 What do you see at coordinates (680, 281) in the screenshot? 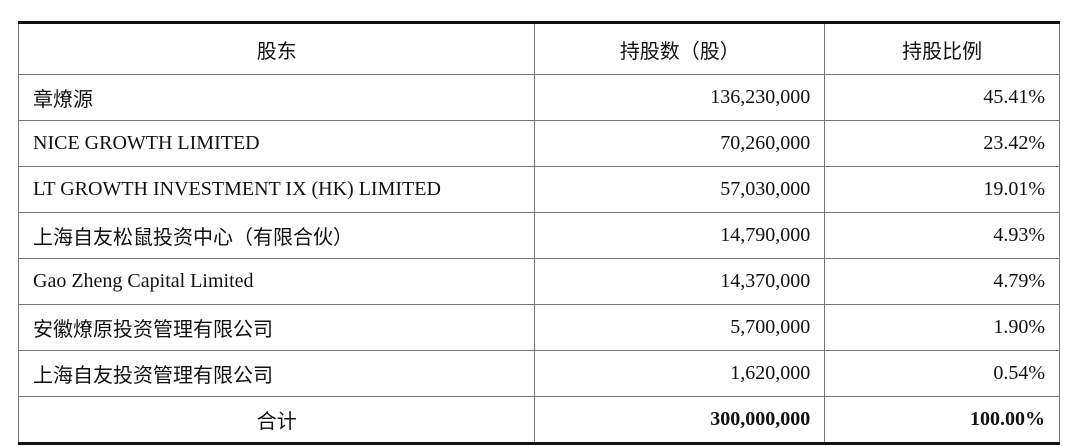
I see `shares-cell: 14,370,000` at bounding box center [680, 281].